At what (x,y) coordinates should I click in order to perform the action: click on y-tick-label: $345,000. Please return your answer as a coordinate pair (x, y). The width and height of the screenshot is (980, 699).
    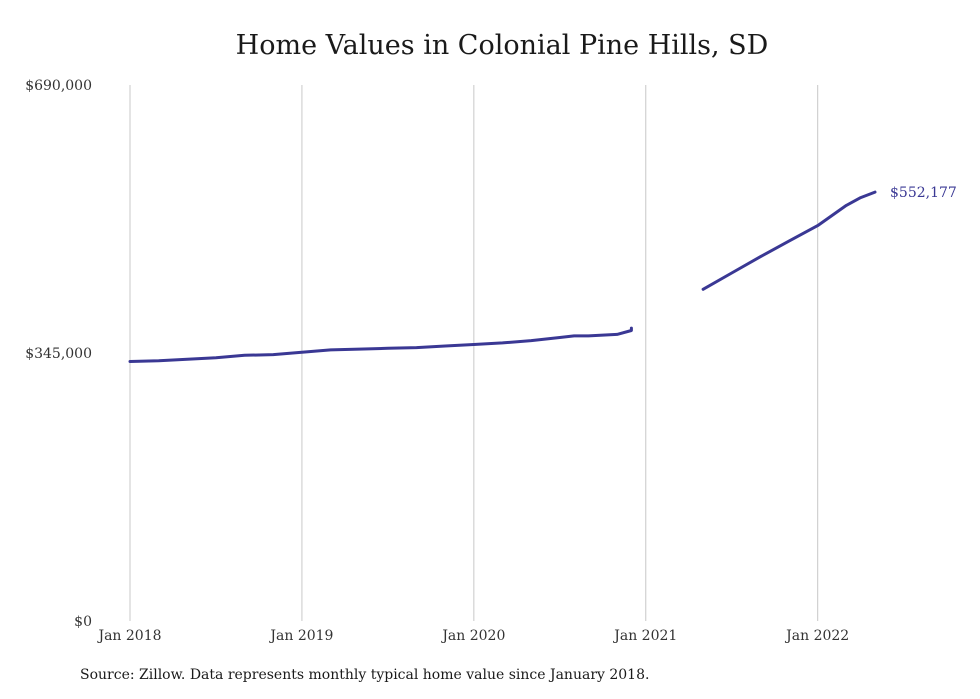
    Looking at the image, I should click on (58, 354).